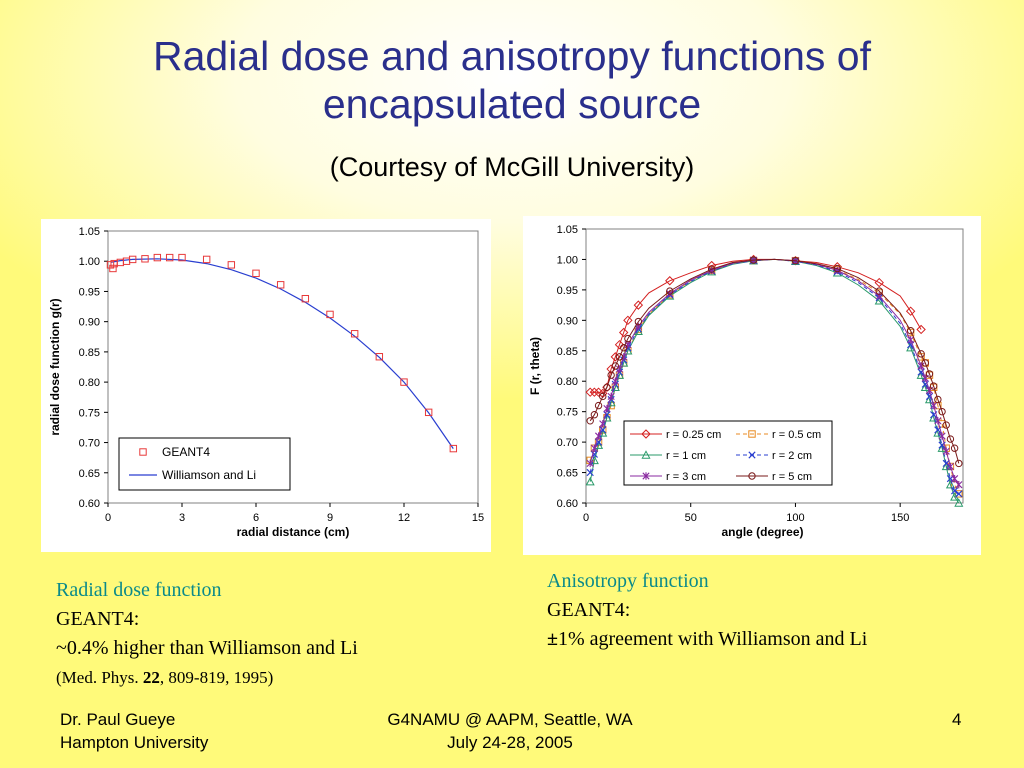 This screenshot has width=1024, height=768. What do you see at coordinates (134, 731) in the screenshot?
I see `footer-author: Dr. Paul Gueye Hampton University` at bounding box center [134, 731].